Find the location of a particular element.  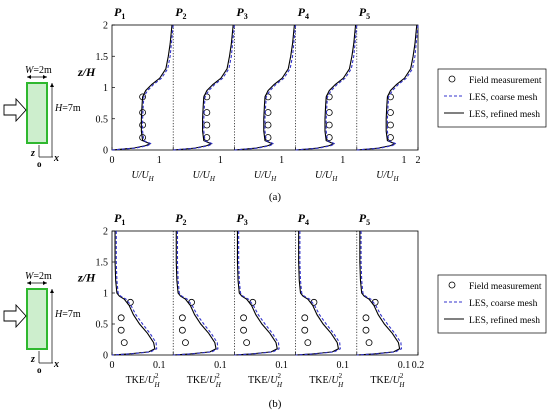

legend-marker is located at coordinates (452, 285).